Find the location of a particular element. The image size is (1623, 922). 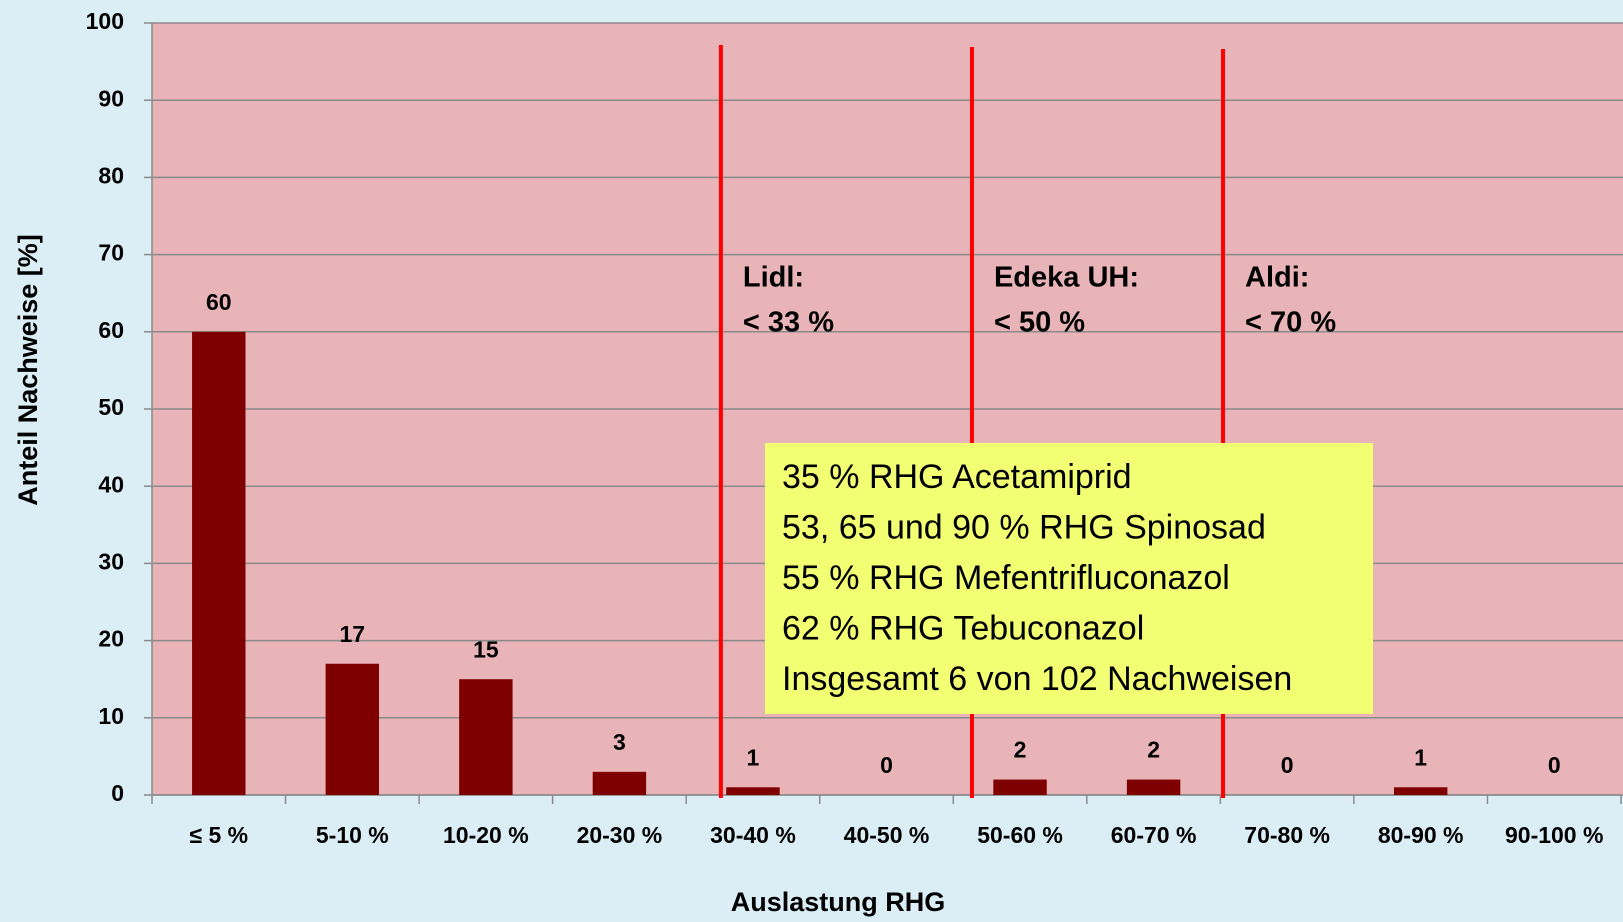

x-tick-label: 60-70 % is located at coordinates (1154, 835).